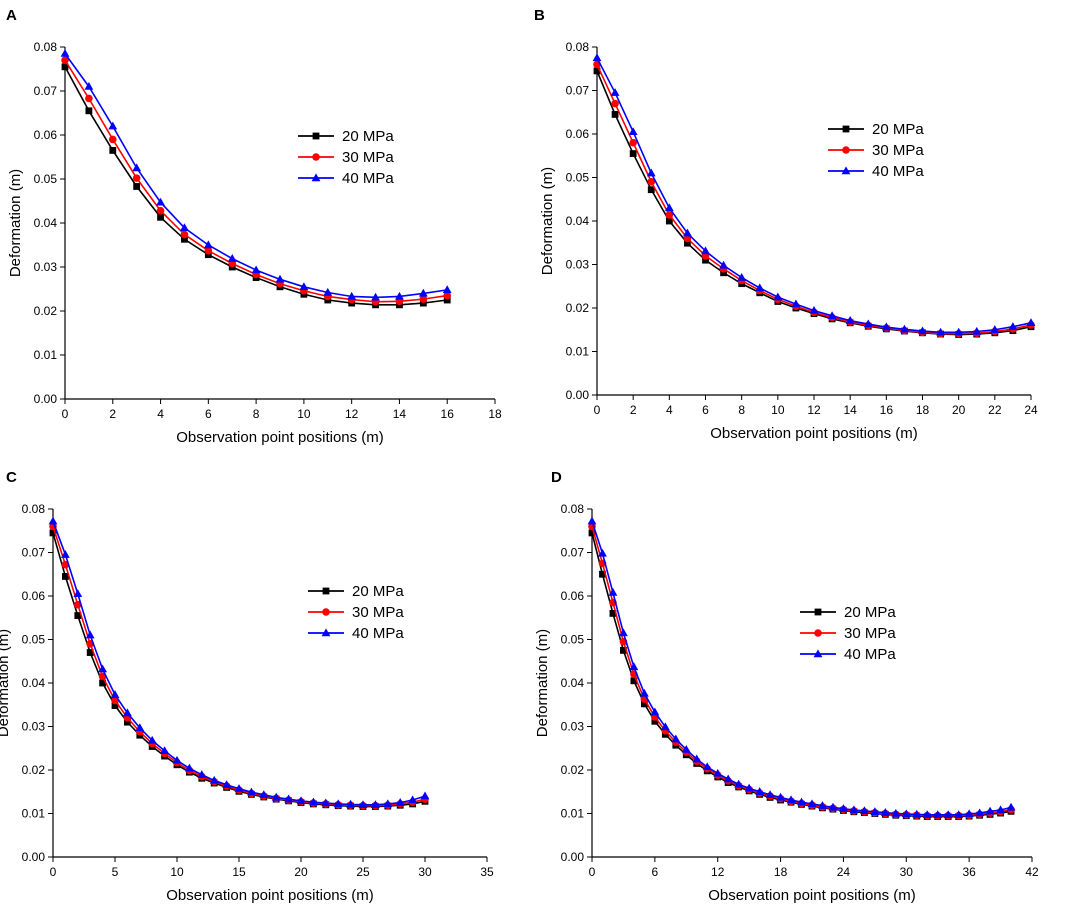 Image resolution: width=1068 pixels, height=913 pixels. What do you see at coordinates (578, 352) in the screenshot?
I see `y-tick-label: 0.01` at bounding box center [578, 352].